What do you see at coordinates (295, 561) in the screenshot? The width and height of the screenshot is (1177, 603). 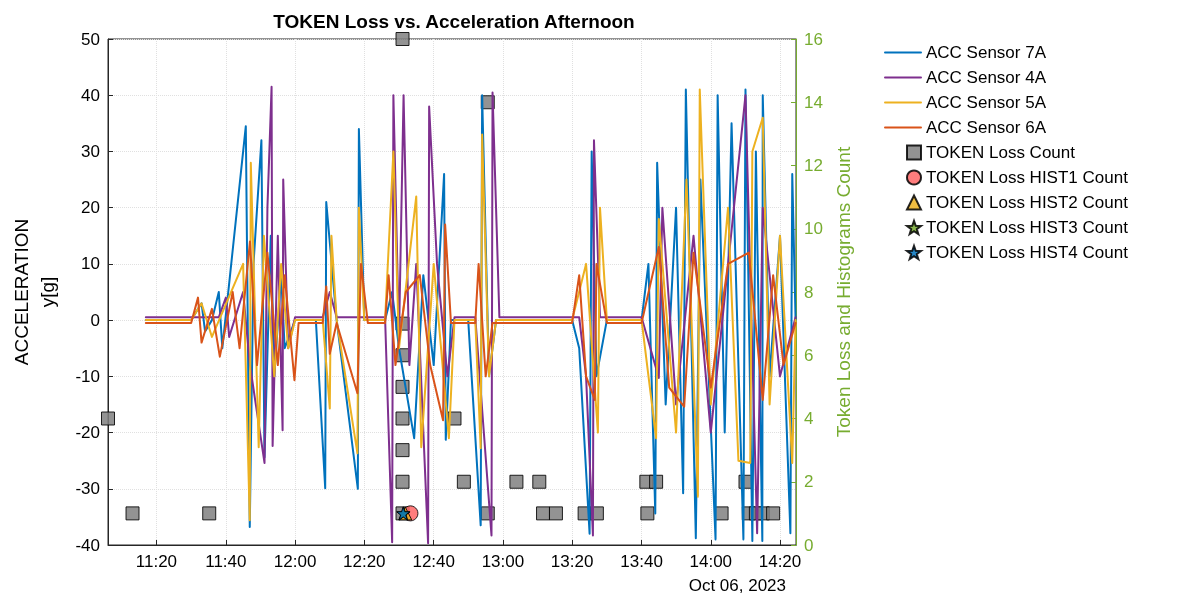 I see `x-tick-label: 12:00` at bounding box center [295, 561].